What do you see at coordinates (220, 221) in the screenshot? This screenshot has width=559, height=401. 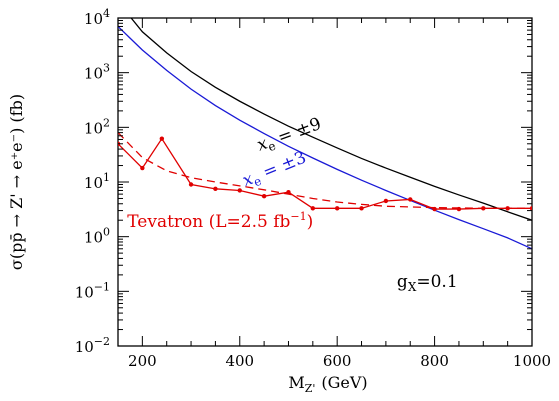 I see `annotation-tevatron: Tevatron (L=2.5 fb−1)` at bounding box center [220, 221].